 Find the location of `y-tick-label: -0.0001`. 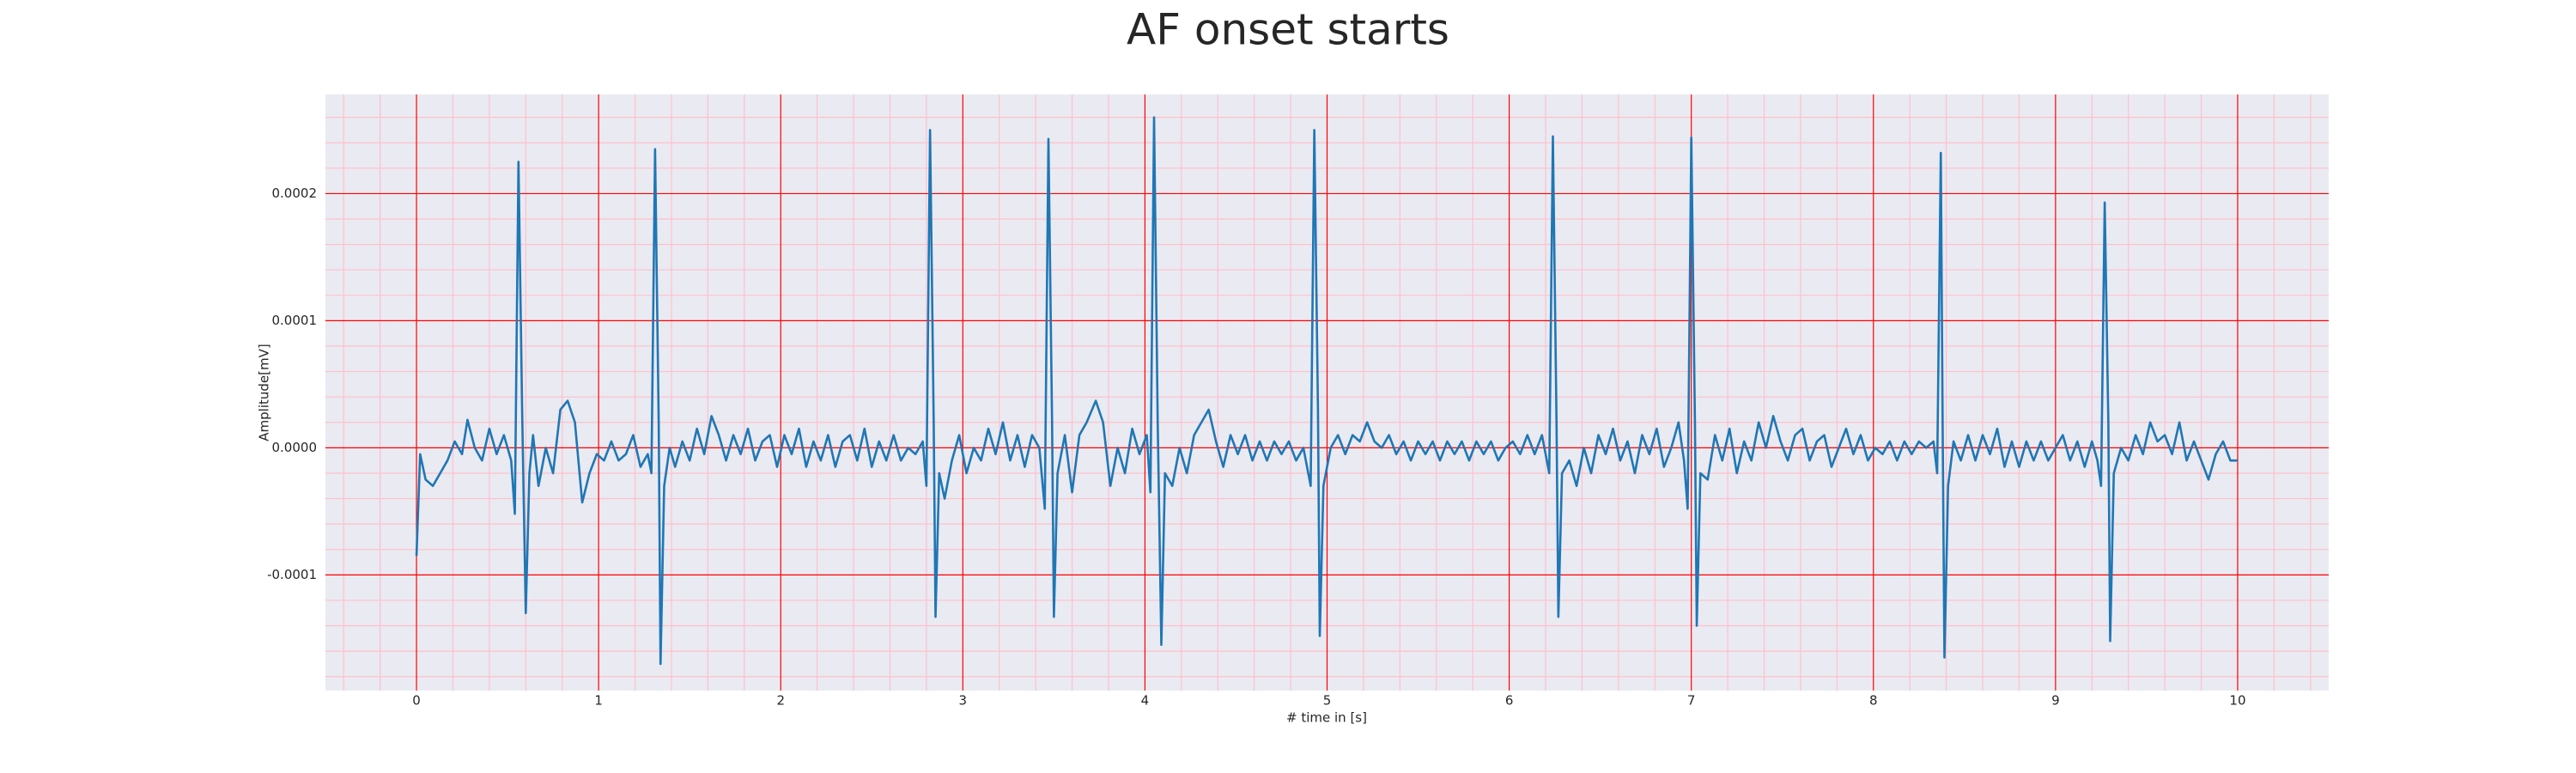

y-tick-label: -0.0001 is located at coordinates (292, 574).